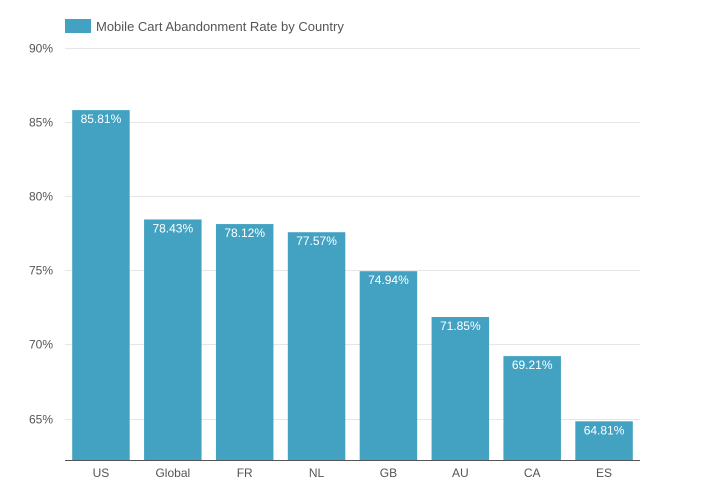  I want to click on y-axis: 65% 70% 75% 80% 85% 90%, so click(41, 234).